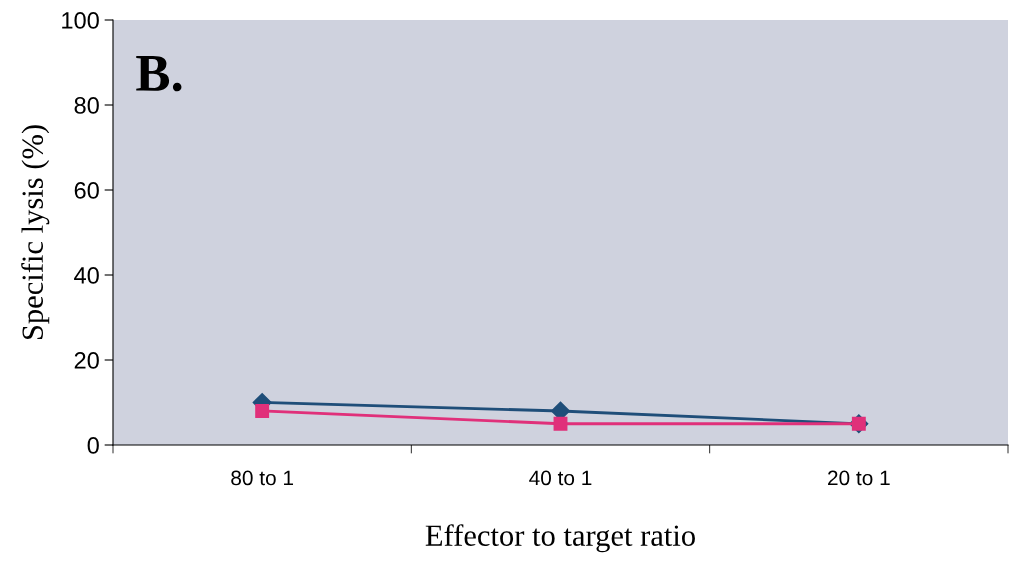 This screenshot has width=1014, height=568. Describe the element at coordinates (859, 478) in the screenshot. I see `x-tick-label: 20 to 1` at that location.